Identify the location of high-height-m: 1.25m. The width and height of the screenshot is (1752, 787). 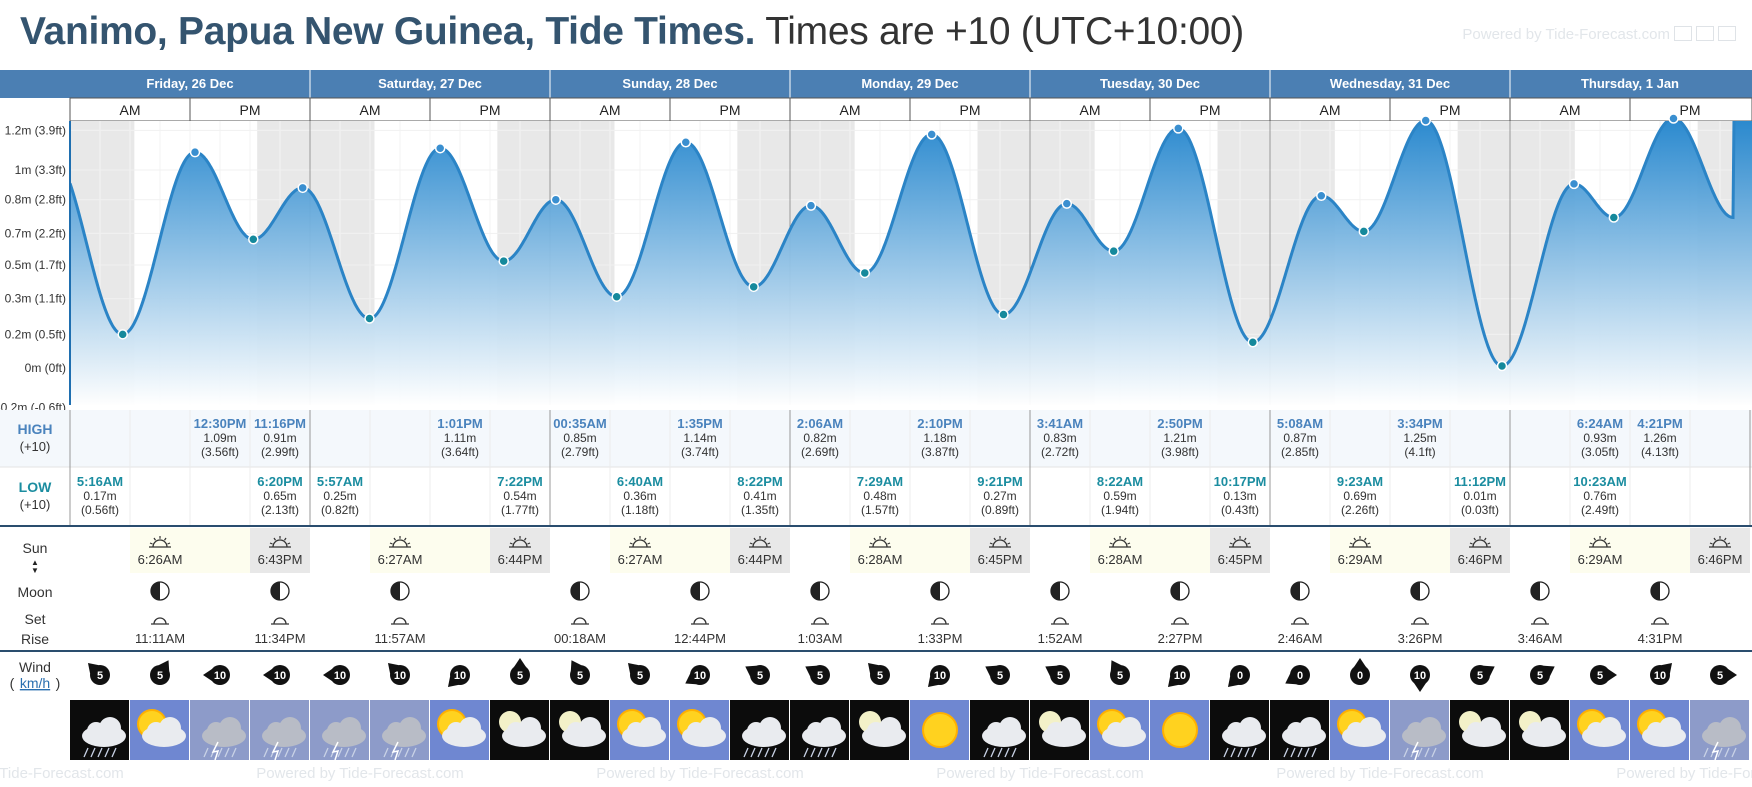
(1419, 438).